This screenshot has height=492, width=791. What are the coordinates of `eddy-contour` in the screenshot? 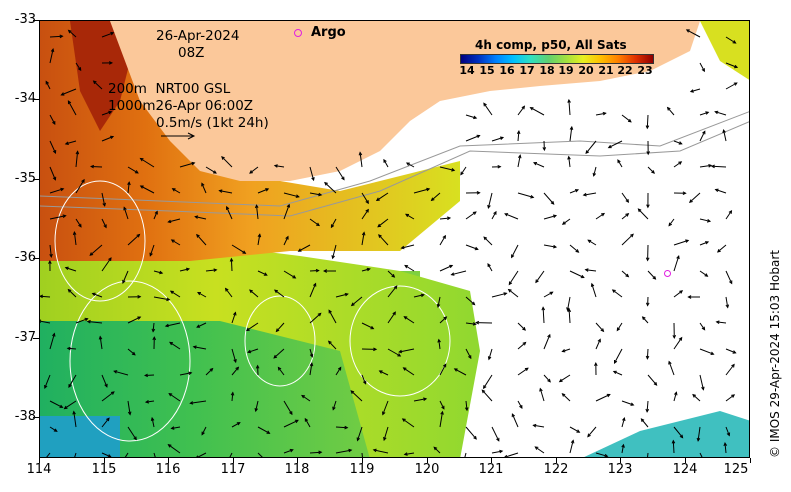 It's located at (100, 241).